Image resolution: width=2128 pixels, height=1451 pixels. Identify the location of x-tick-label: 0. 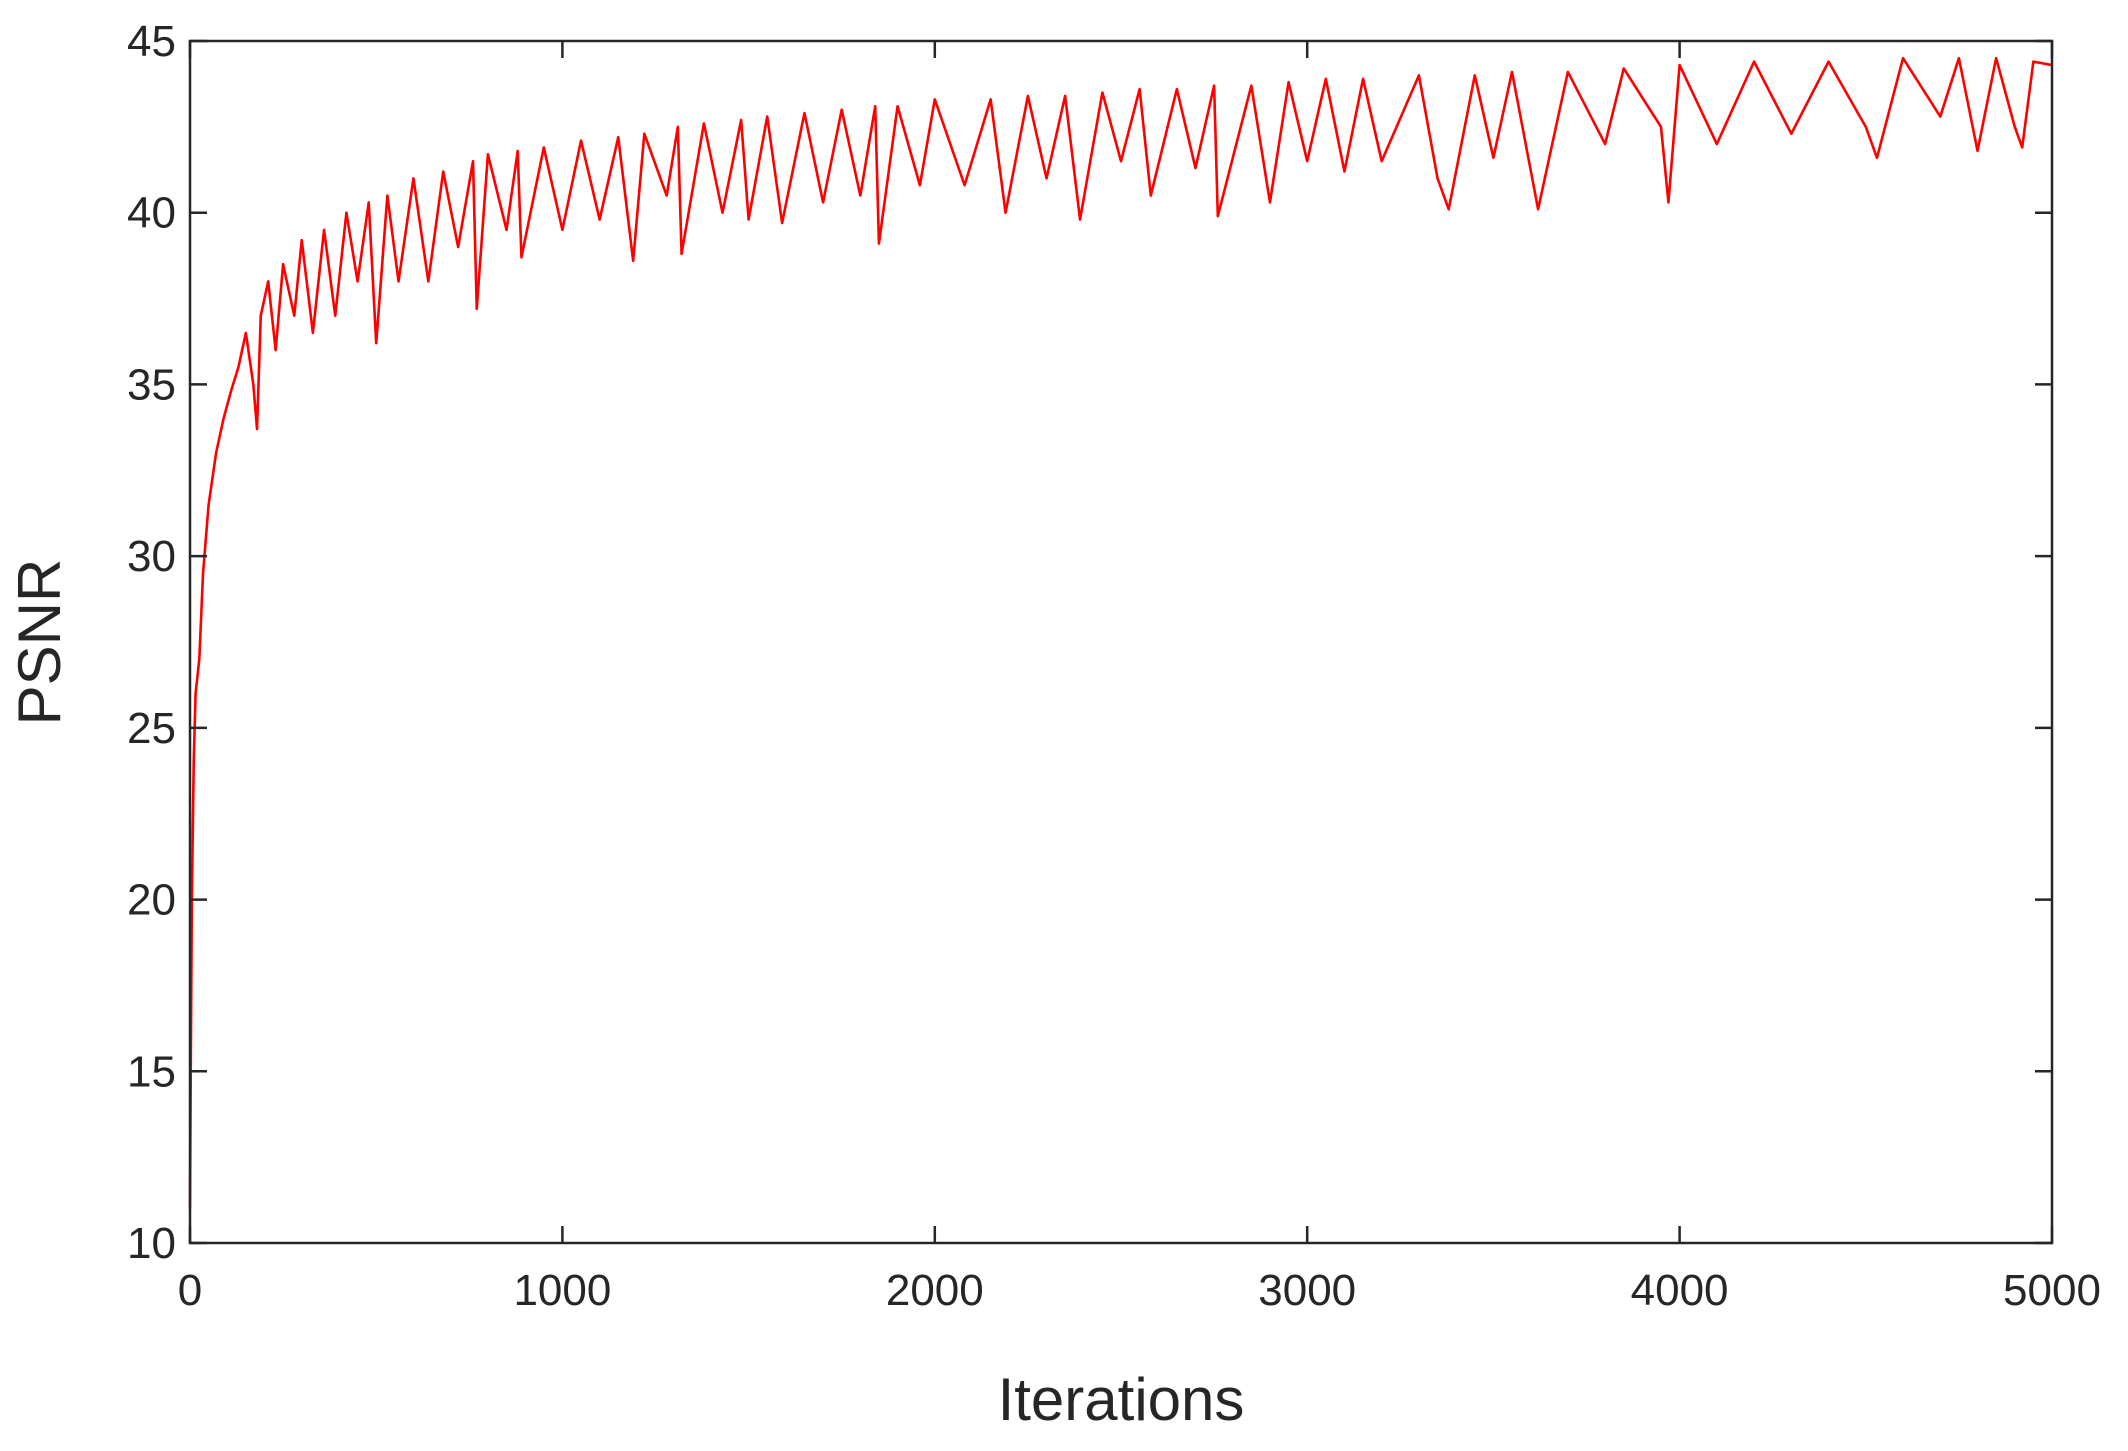
(190, 1290).